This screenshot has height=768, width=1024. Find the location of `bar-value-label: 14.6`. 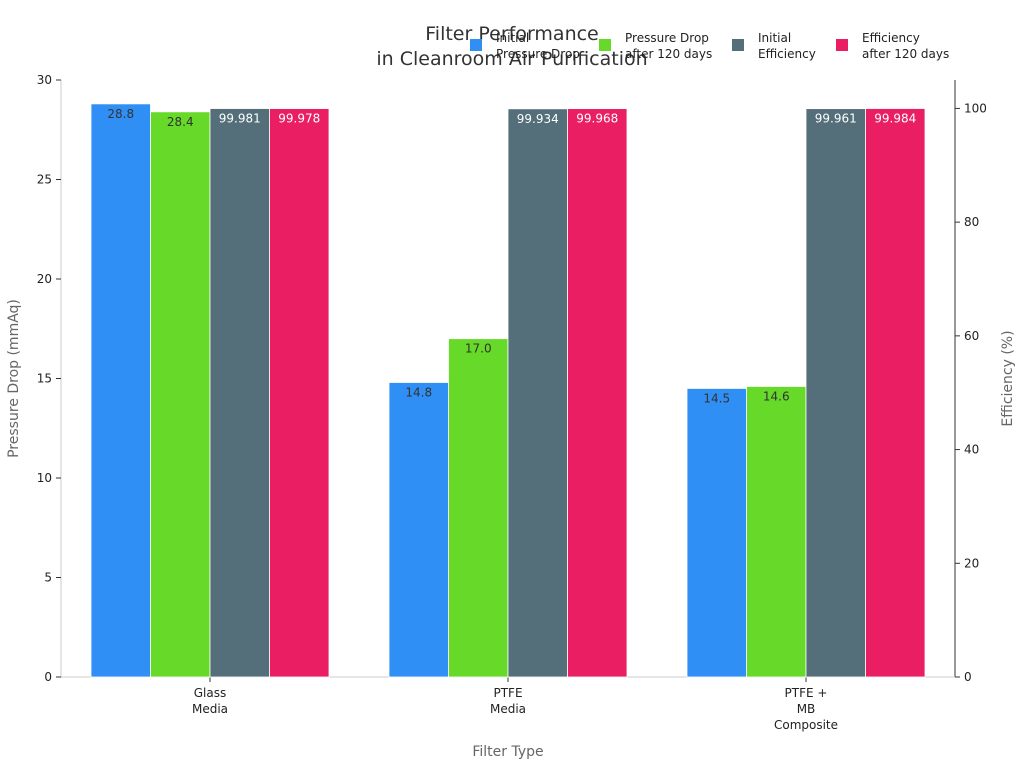

bar-value-label: 14.6 is located at coordinates (776, 396).